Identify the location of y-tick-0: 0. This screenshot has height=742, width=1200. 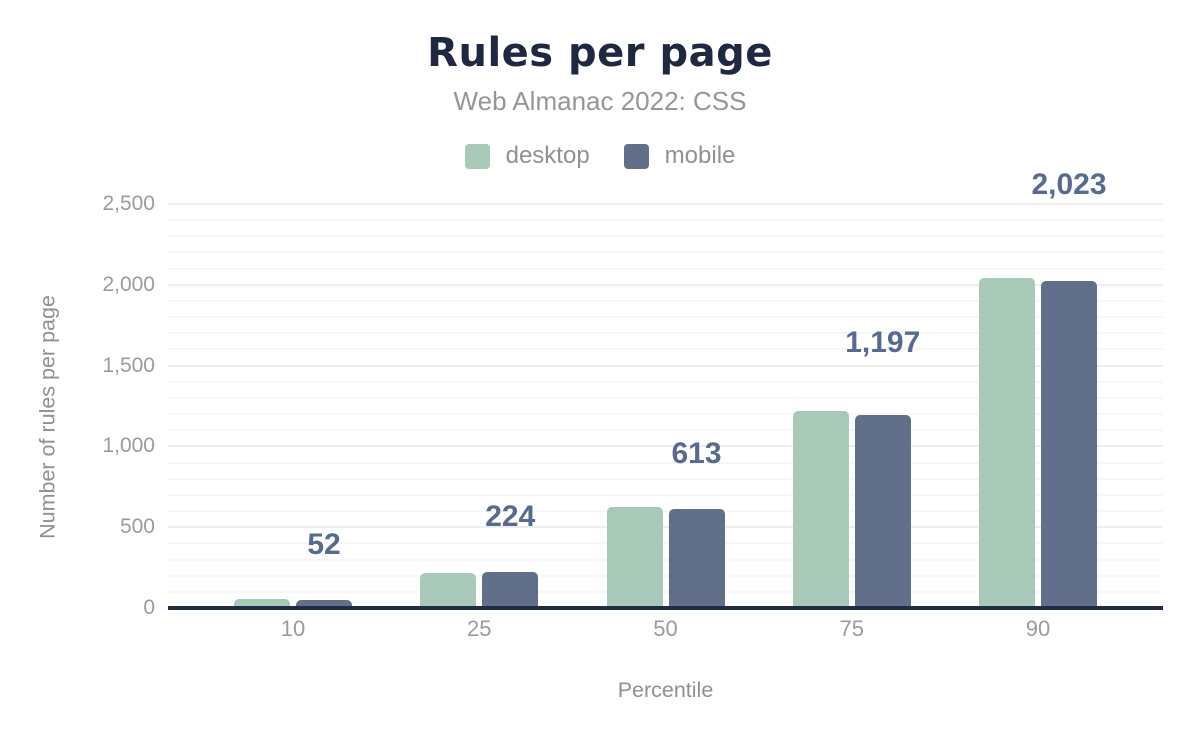
(149, 607).